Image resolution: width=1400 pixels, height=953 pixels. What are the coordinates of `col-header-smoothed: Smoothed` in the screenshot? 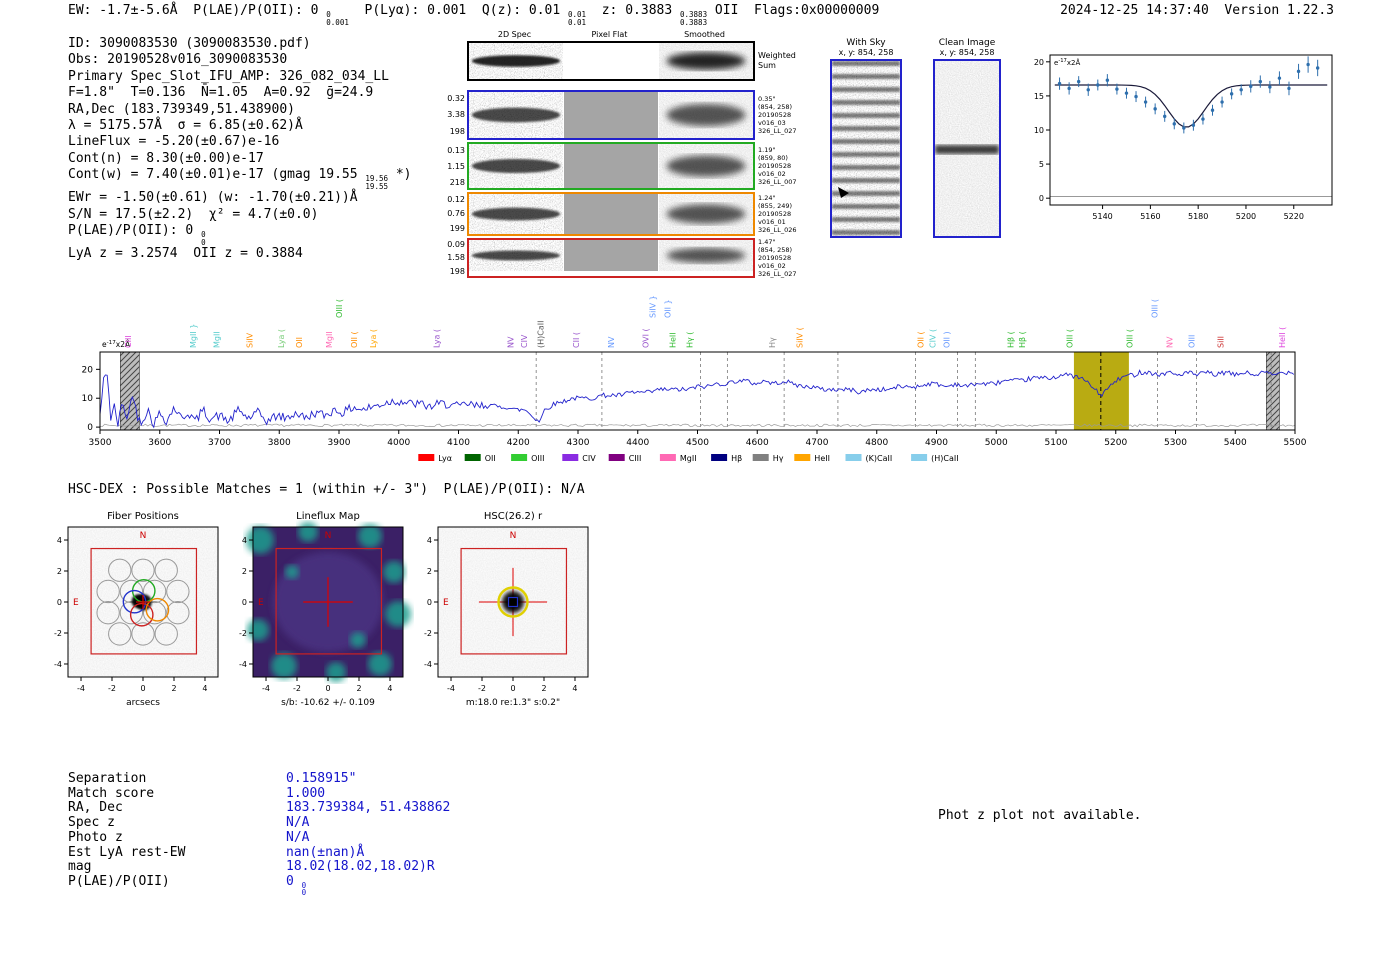 It's located at (704, 34).